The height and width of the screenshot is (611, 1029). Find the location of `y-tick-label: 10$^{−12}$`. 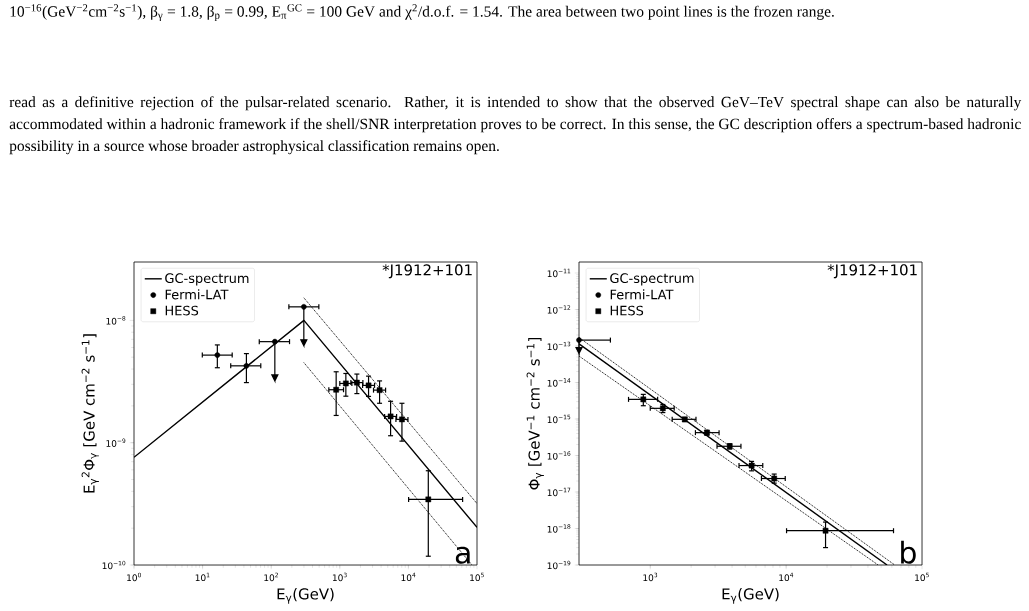

y-tick-label: 10$^{−12}$ is located at coordinates (559, 309).